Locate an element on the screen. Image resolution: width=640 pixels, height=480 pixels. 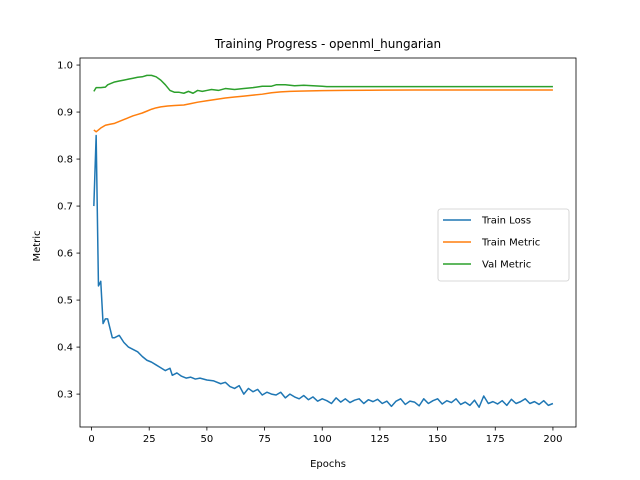
y-tick-label: 0.4 is located at coordinates (65, 348).